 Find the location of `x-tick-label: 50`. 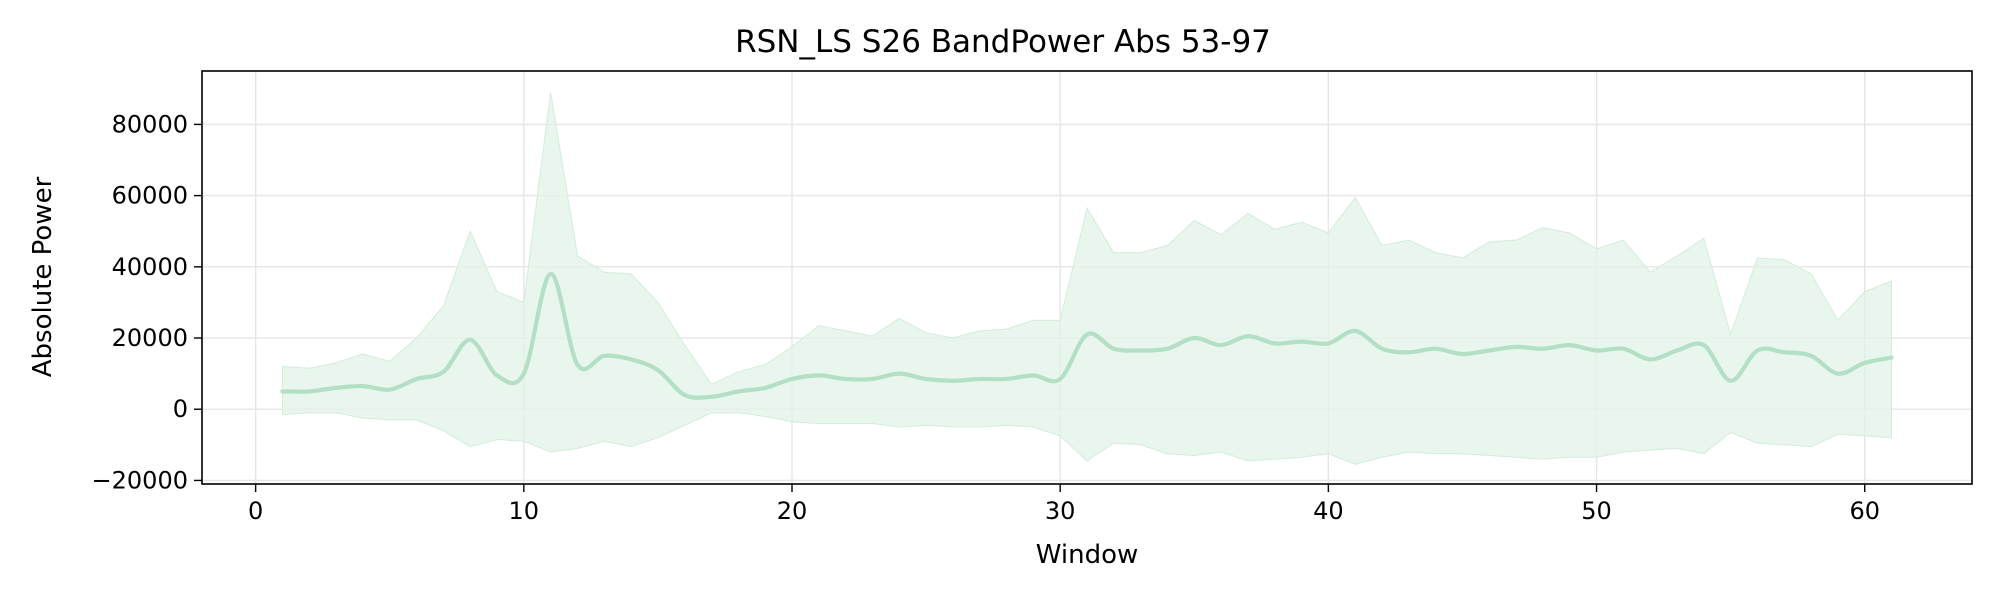

x-tick-label: 50 is located at coordinates (1596, 511).